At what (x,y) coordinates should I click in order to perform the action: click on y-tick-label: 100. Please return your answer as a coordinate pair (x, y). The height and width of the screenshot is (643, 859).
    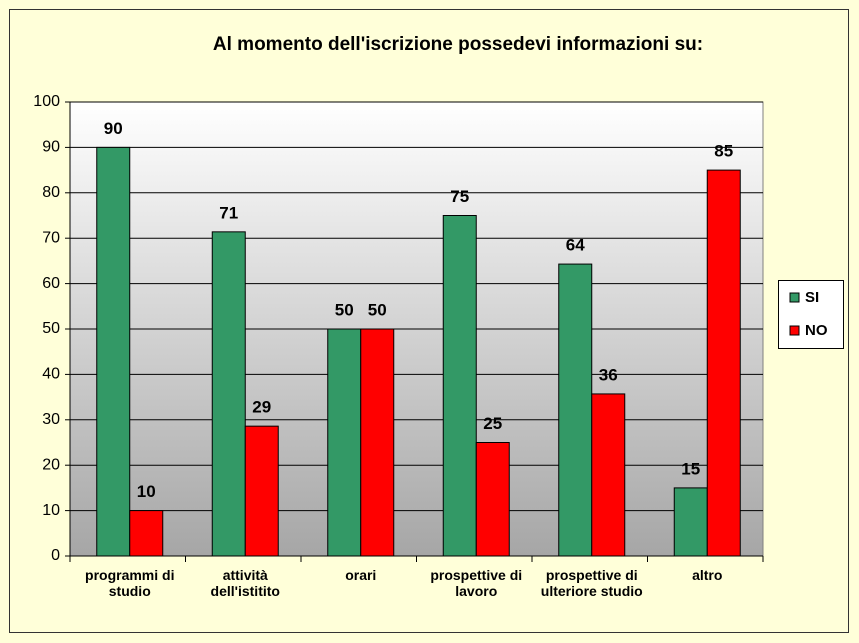
    Looking at the image, I should click on (46, 101).